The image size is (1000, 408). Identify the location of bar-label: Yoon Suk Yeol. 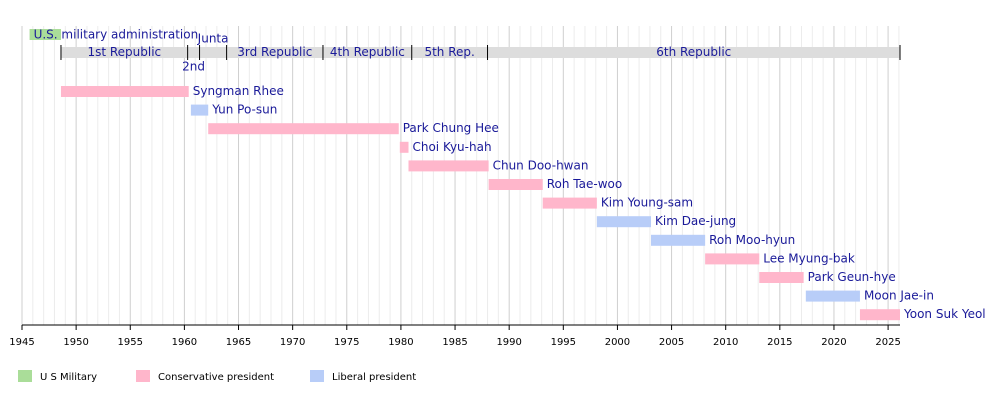
(944, 314).